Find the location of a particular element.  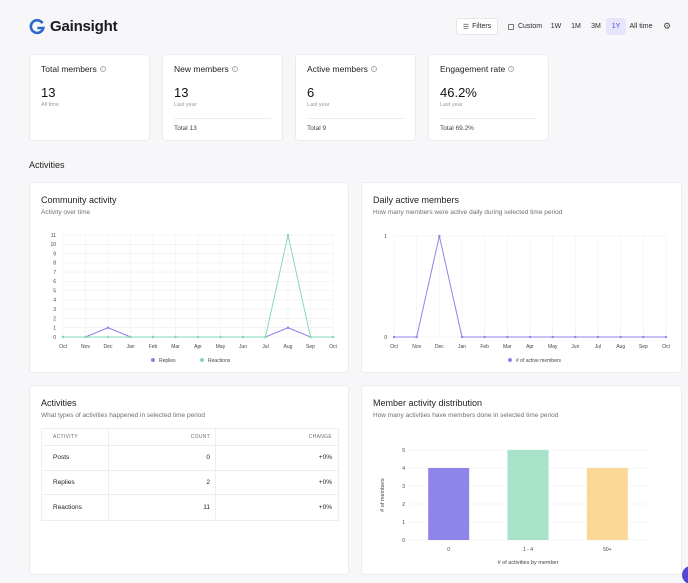

range-3m-button: 3M is located at coordinates (596, 26).